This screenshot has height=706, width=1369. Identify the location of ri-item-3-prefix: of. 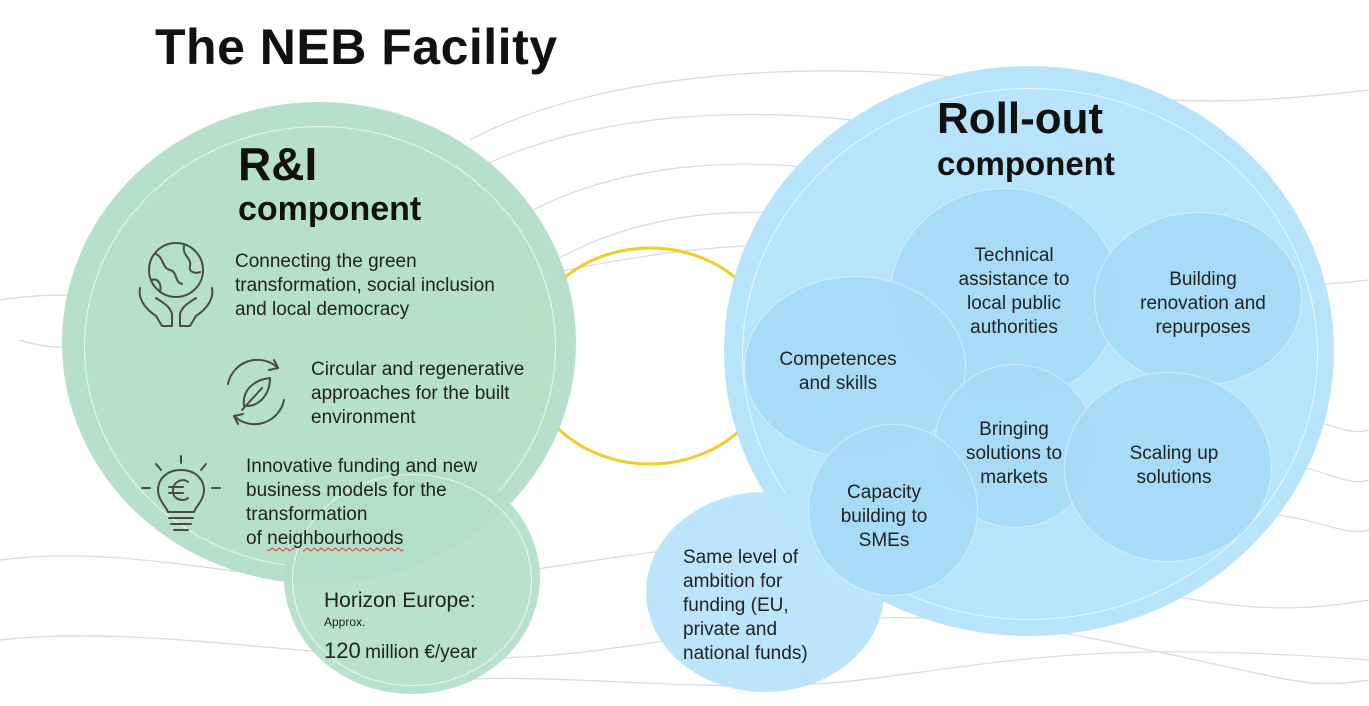
(257, 538).